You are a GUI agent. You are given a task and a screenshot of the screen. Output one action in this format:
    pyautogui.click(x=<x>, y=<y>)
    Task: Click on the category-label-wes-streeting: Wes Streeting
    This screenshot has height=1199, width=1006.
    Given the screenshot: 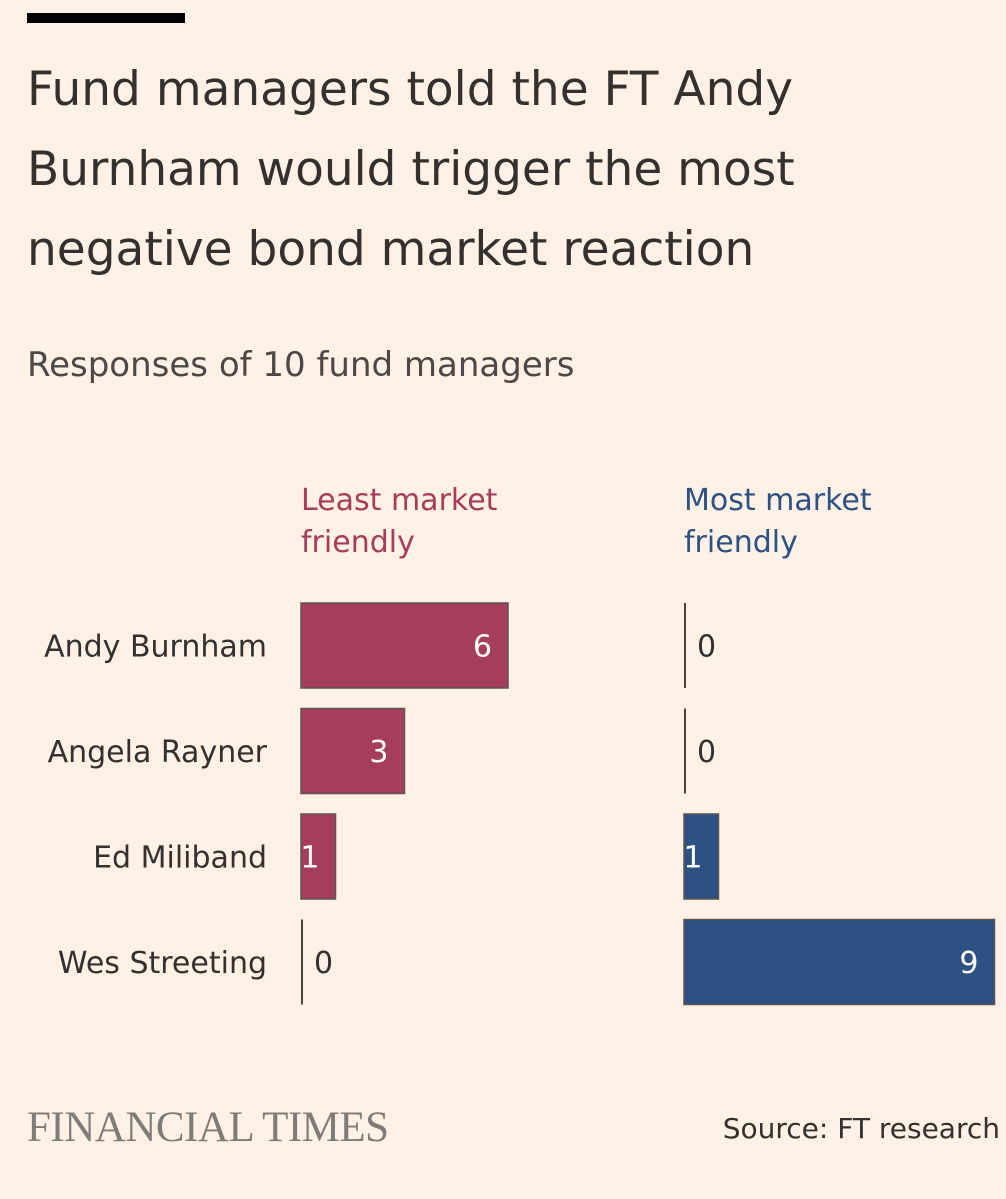 What is the action you would take?
    pyautogui.click(x=162, y=963)
    